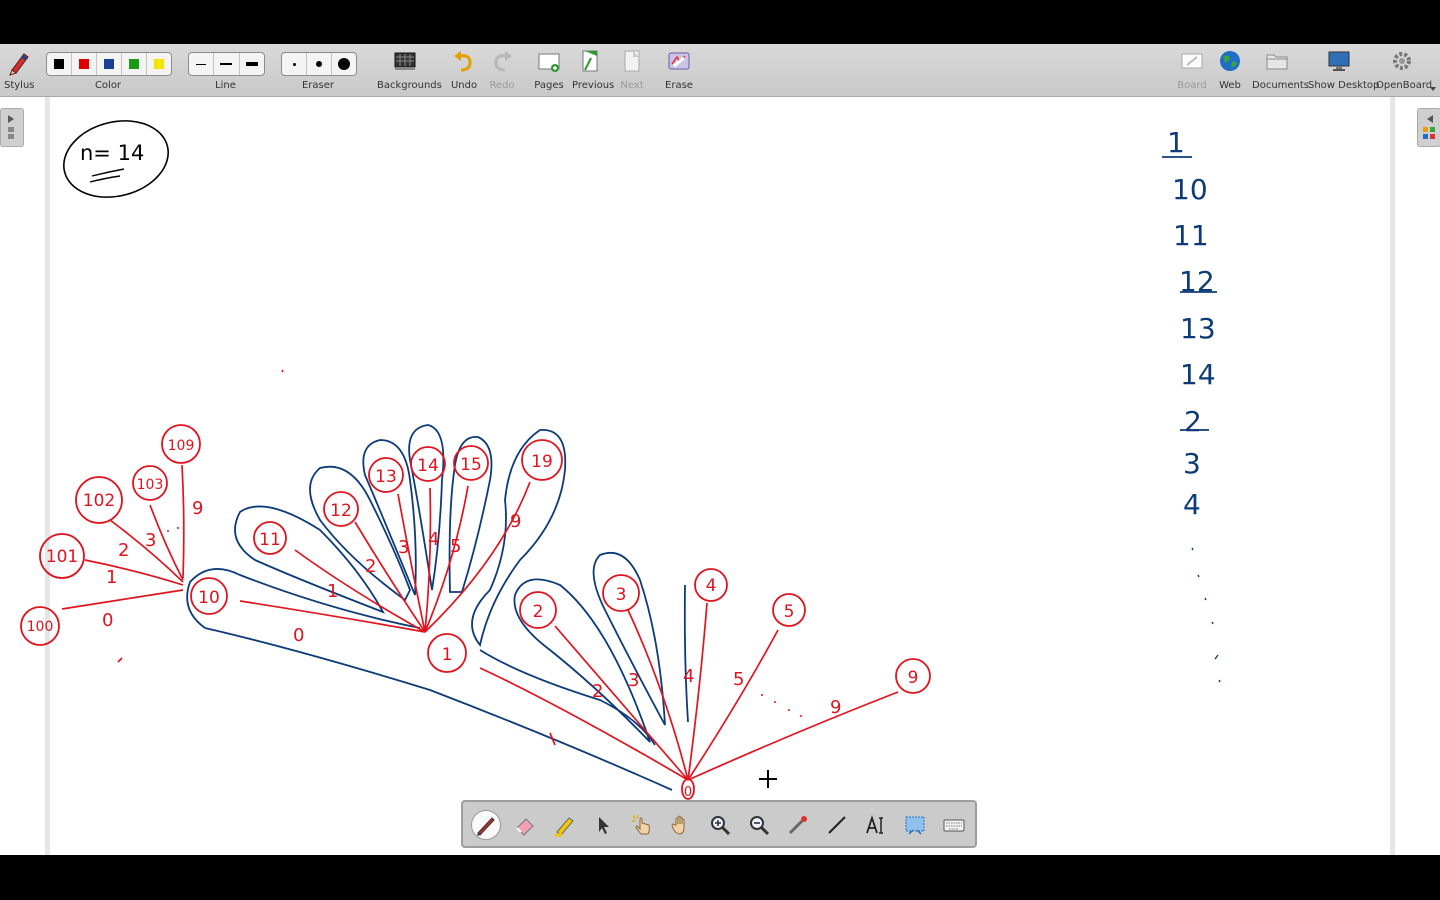  I want to click on globe-icon, so click(1230, 61).